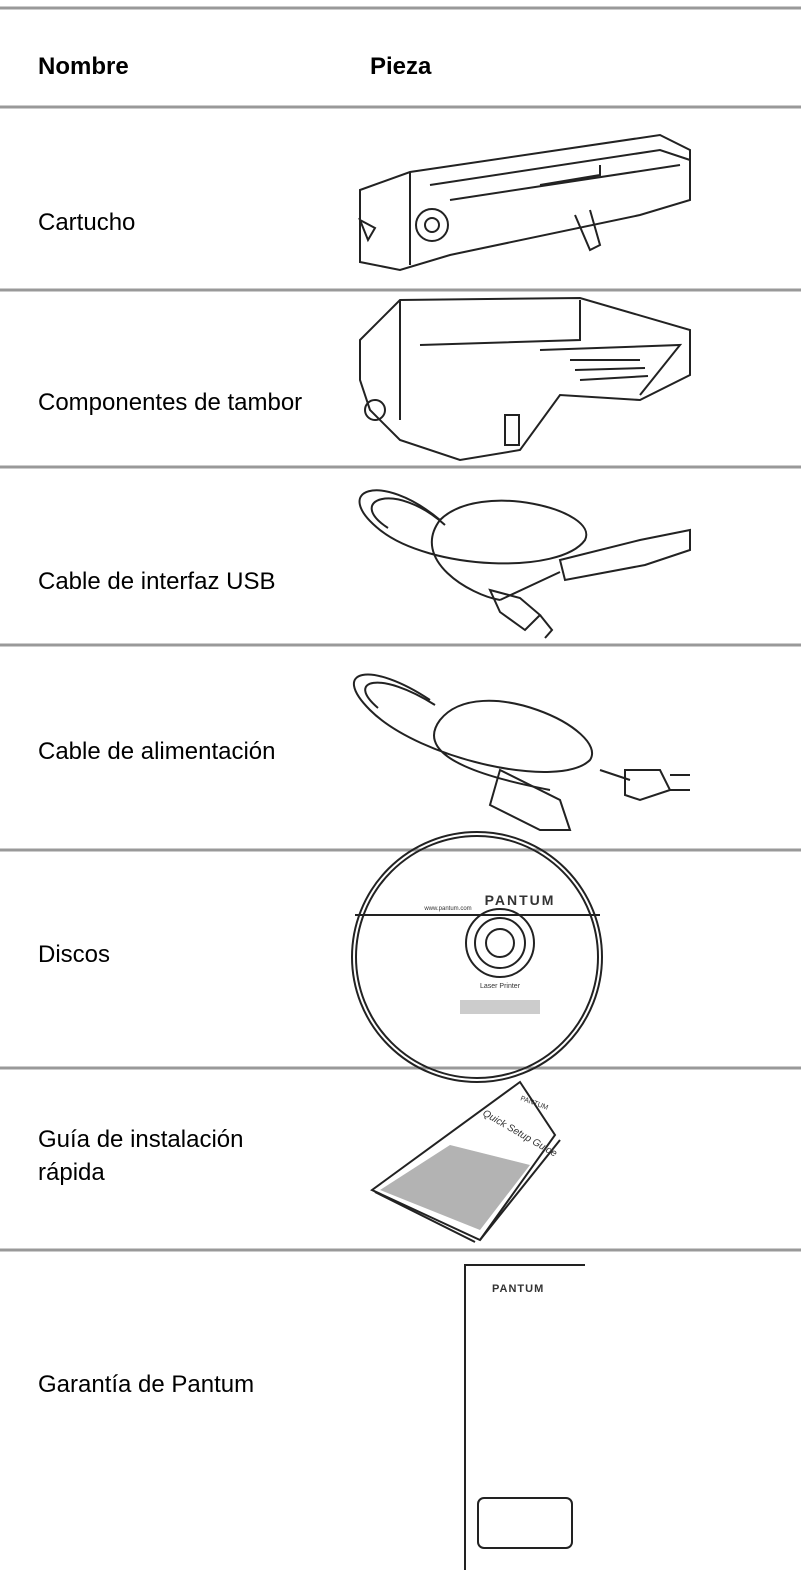 The height and width of the screenshot is (1570, 801). I want to click on row-name: Componentes de tambor, so click(170, 402).